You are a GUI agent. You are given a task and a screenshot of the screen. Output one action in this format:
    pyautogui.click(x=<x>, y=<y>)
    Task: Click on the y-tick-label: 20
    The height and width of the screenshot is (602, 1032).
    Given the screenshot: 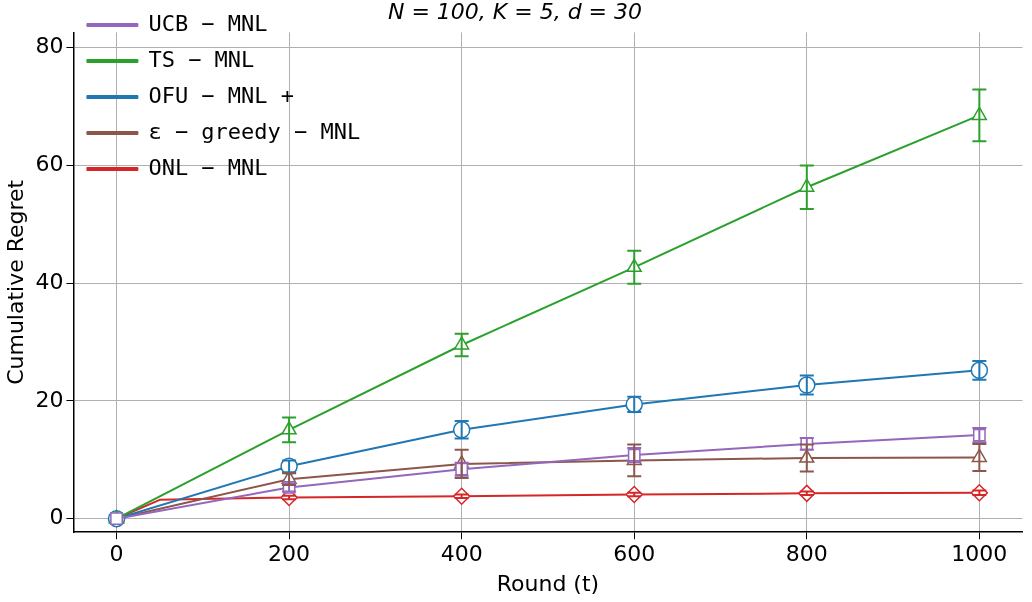 What is the action you would take?
    pyautogui.click(x=49, y=399)
    